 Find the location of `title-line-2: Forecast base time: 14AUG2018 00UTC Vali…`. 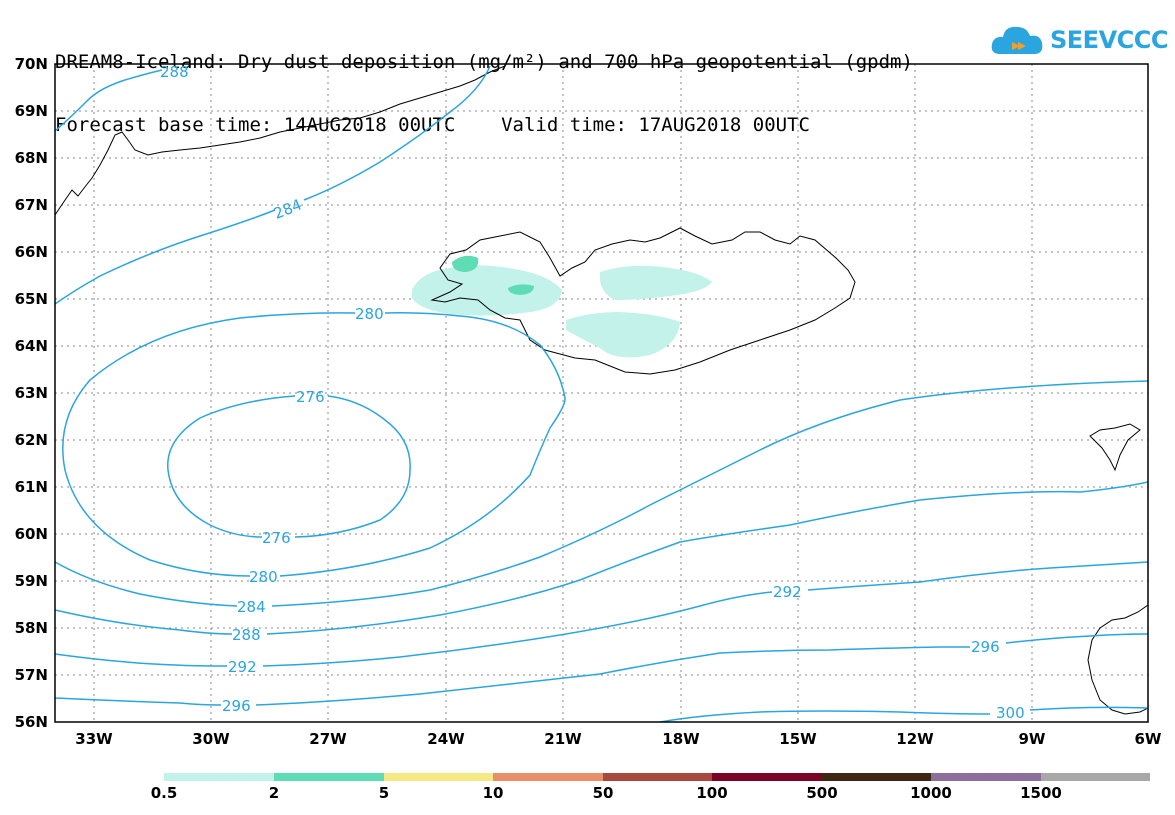

title-line-2: Forecast base time: 14AUG2018 00UTC Vali… is located at coordinates (432, 125).